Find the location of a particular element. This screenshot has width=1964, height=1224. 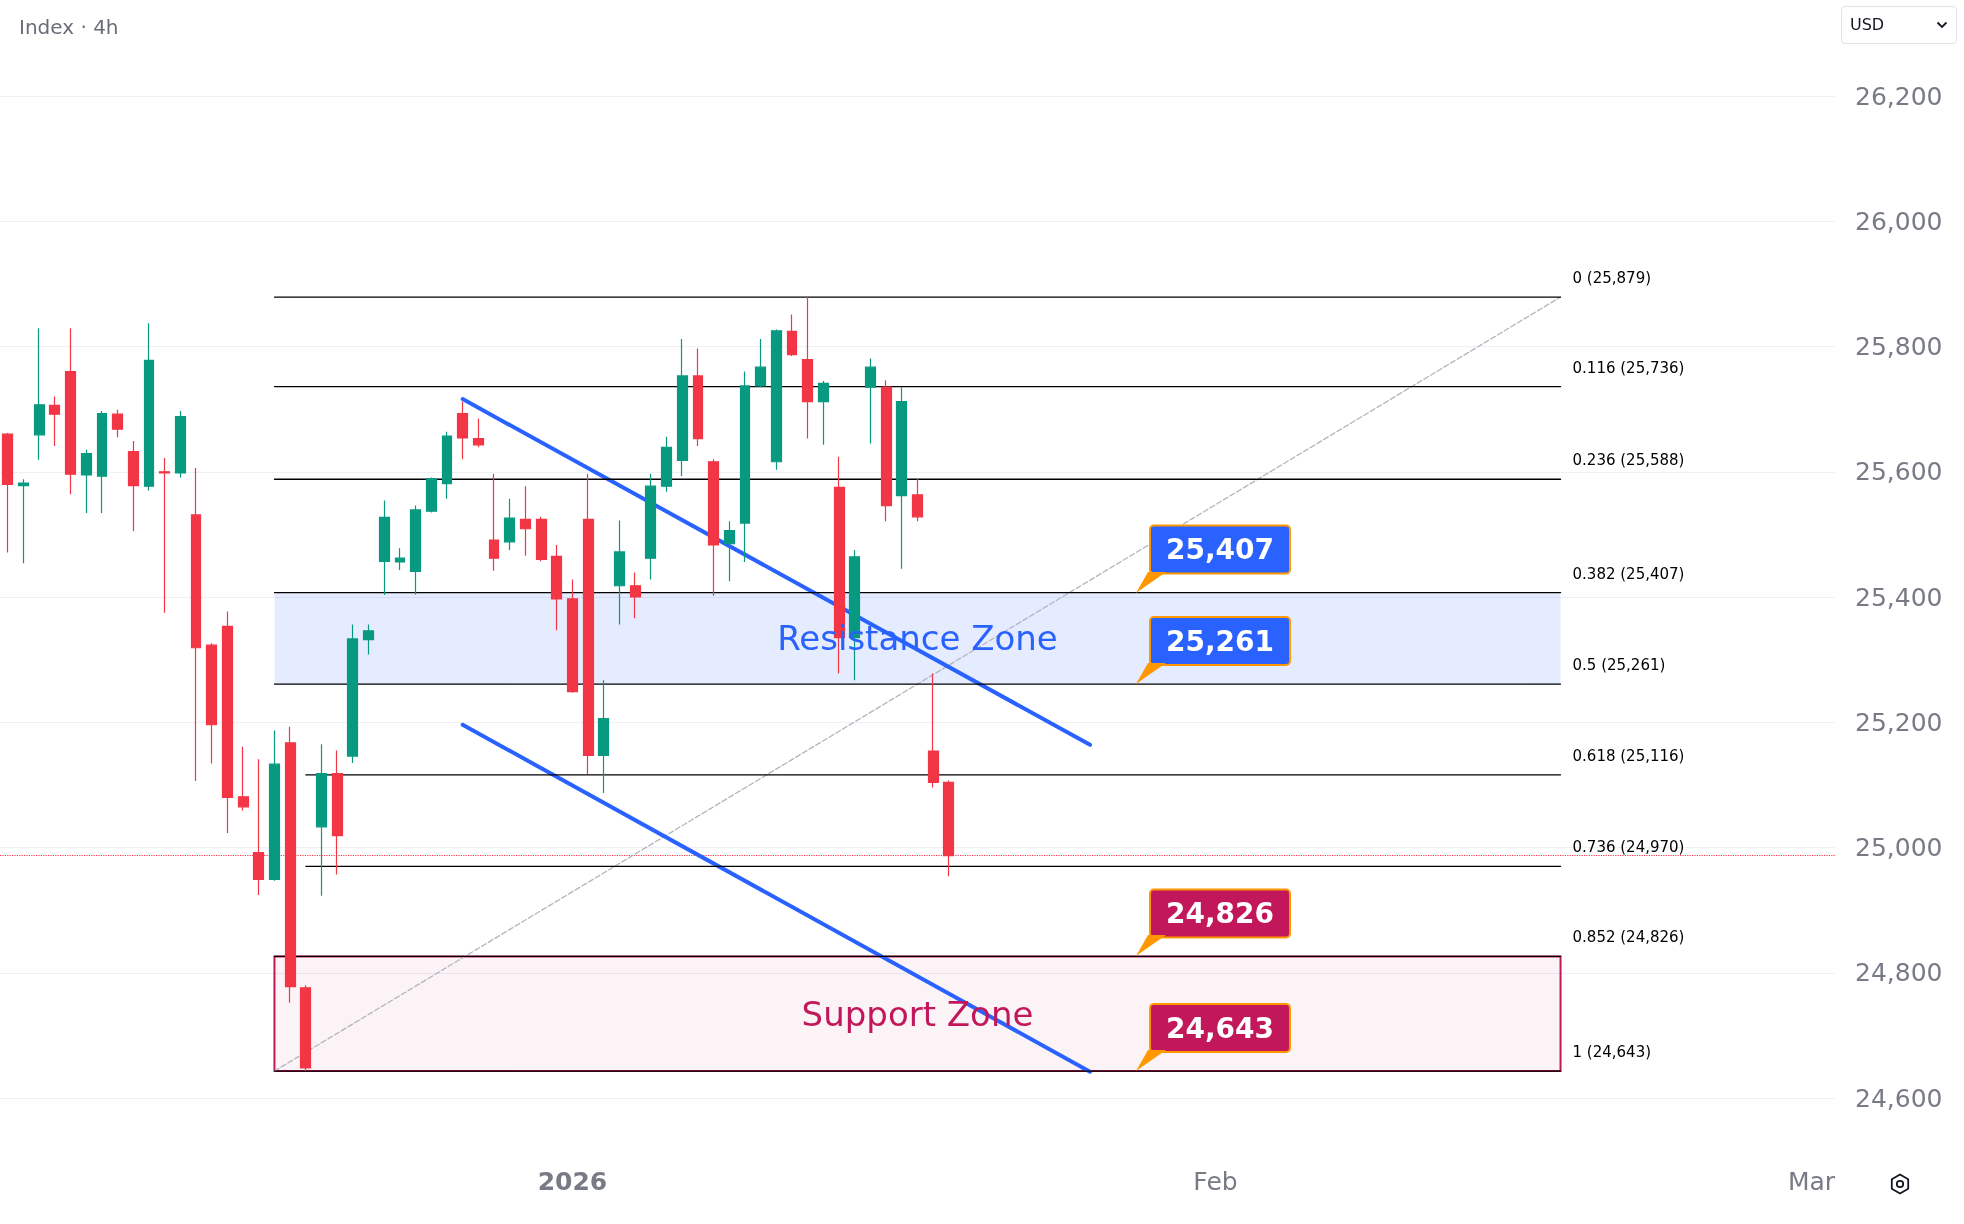

annotation: 24,826 is located at coordinates (1220, 913).